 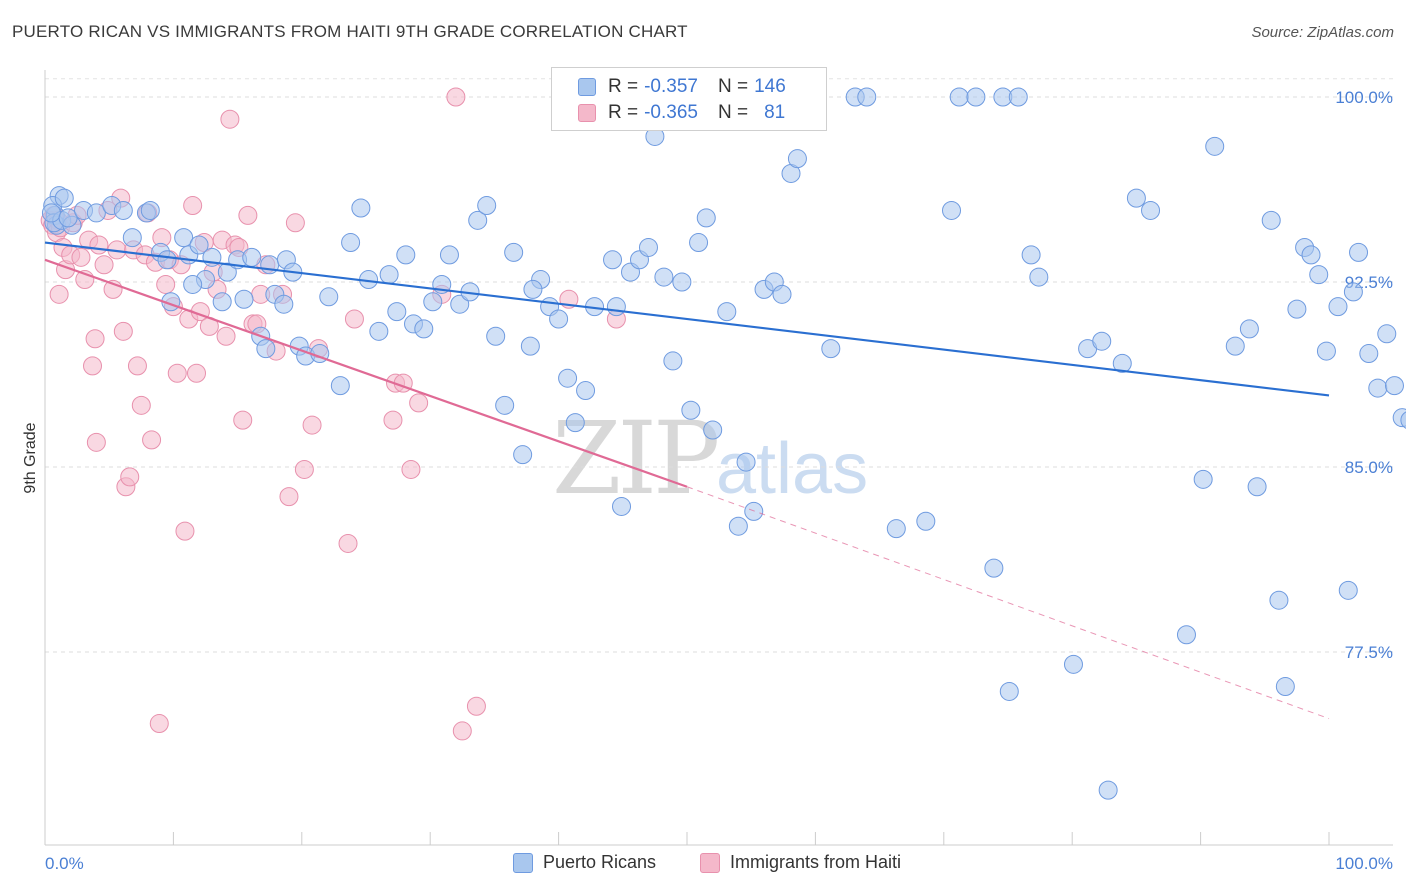 I want to click on stats-legend: R = -0.357 N = 146 R = -0.365 N = 81, so click(x=689, y=99).